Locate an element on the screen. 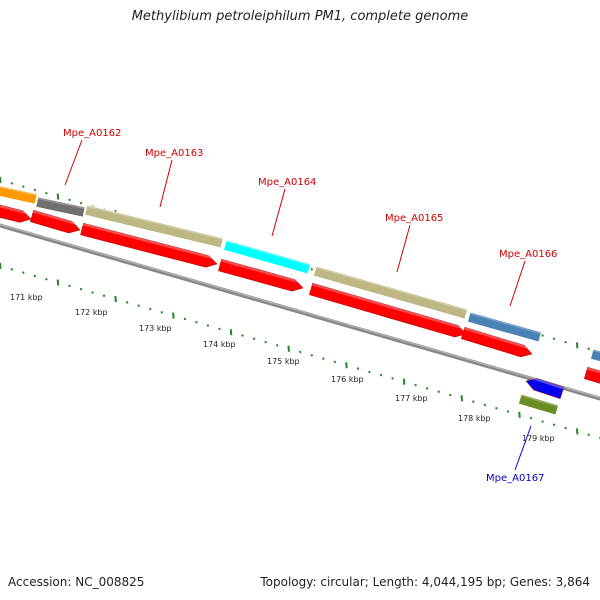 The image size is (600, 600). cds-arrow-mpe-a0165 is located at coordinates (388, 310).